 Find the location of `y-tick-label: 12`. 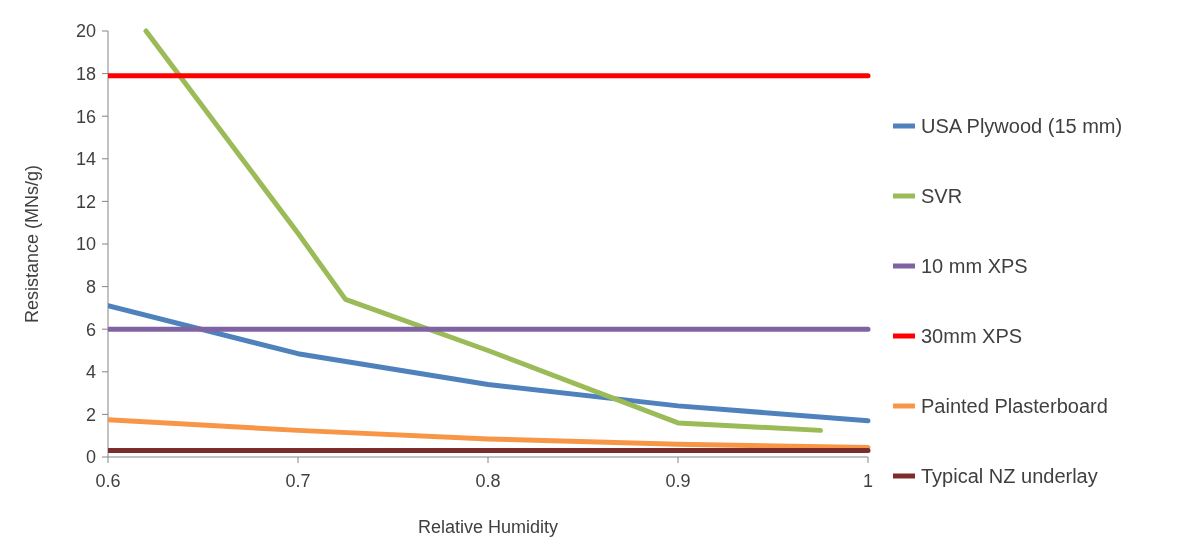

y-tick-label: 12 is located at coordinates (85, 201).